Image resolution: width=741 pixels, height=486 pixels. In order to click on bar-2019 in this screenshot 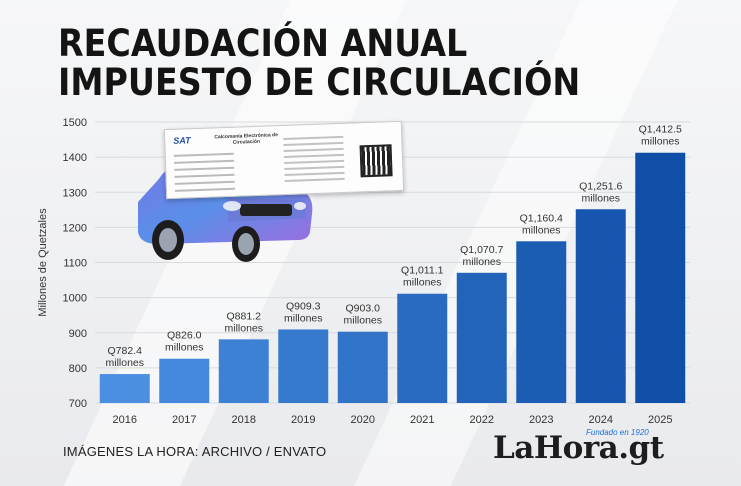, I will do `click(303, 366)`.